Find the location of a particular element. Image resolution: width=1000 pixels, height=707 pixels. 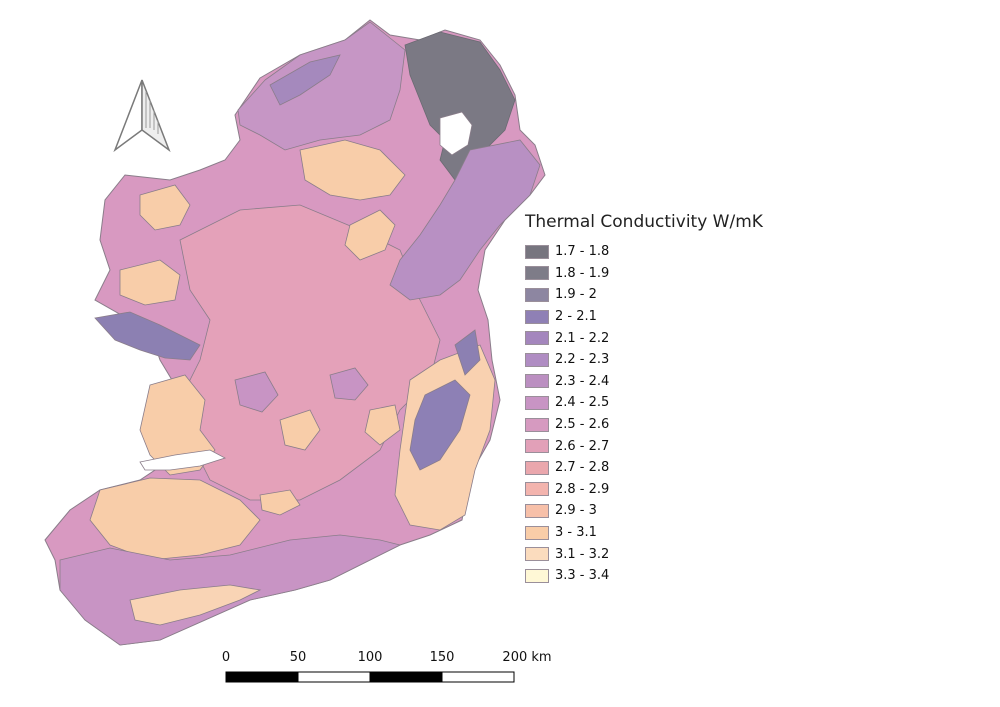

legend-item: 1.9 - 2 is located at coordinates (644, 295).